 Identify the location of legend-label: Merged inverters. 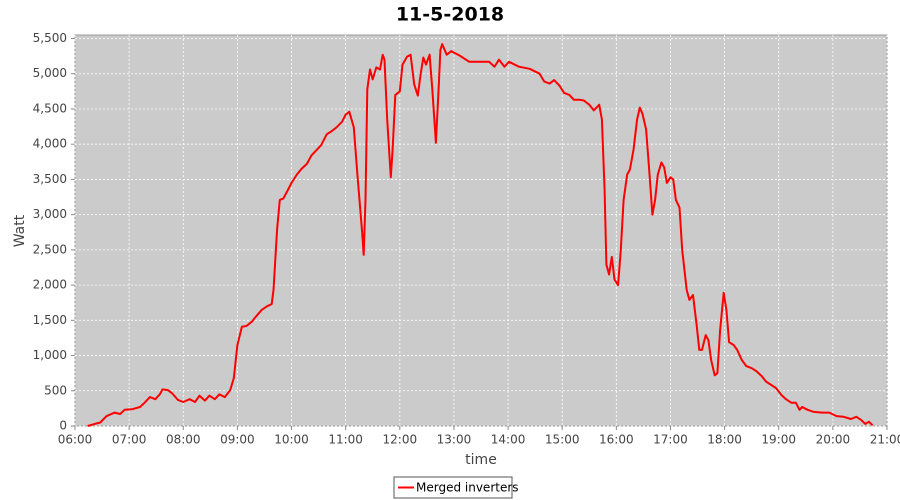
(467, 488).